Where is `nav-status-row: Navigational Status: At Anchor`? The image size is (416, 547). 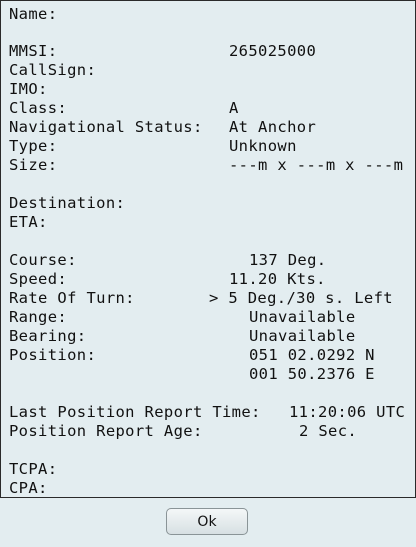 nav-status-row: Navigational Status: At Anchor is located at coordinates (162, 127).